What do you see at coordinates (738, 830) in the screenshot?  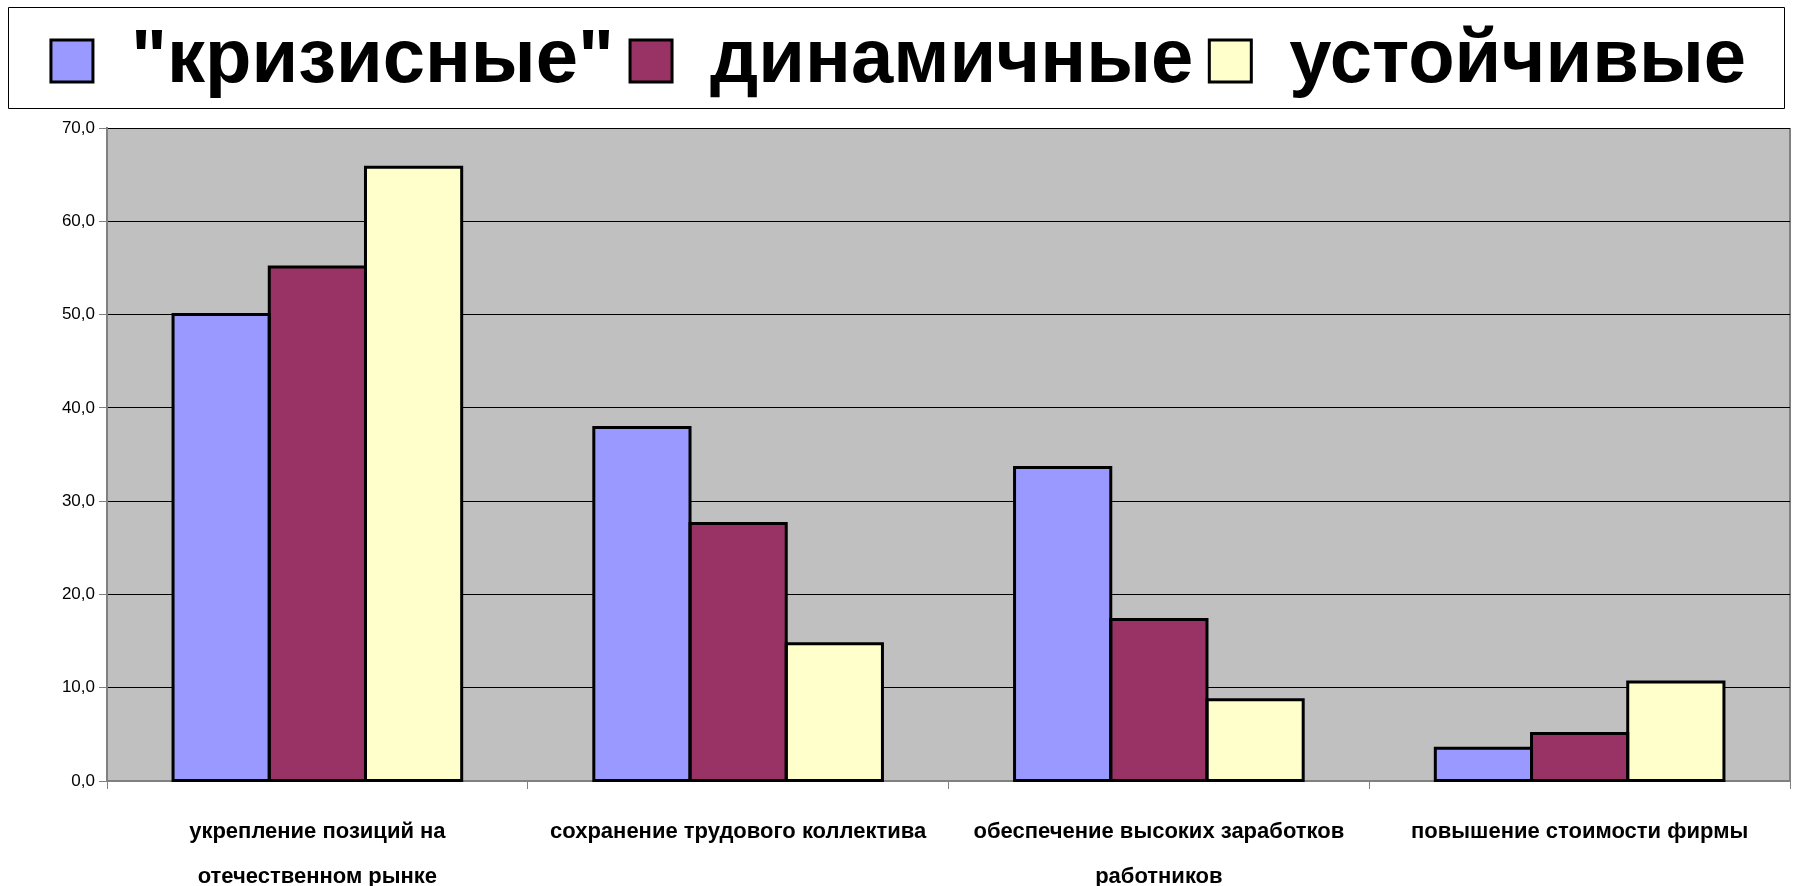 I see `x-tick-label: сохранение трудового коллектива` at bounding box center [738, 830].